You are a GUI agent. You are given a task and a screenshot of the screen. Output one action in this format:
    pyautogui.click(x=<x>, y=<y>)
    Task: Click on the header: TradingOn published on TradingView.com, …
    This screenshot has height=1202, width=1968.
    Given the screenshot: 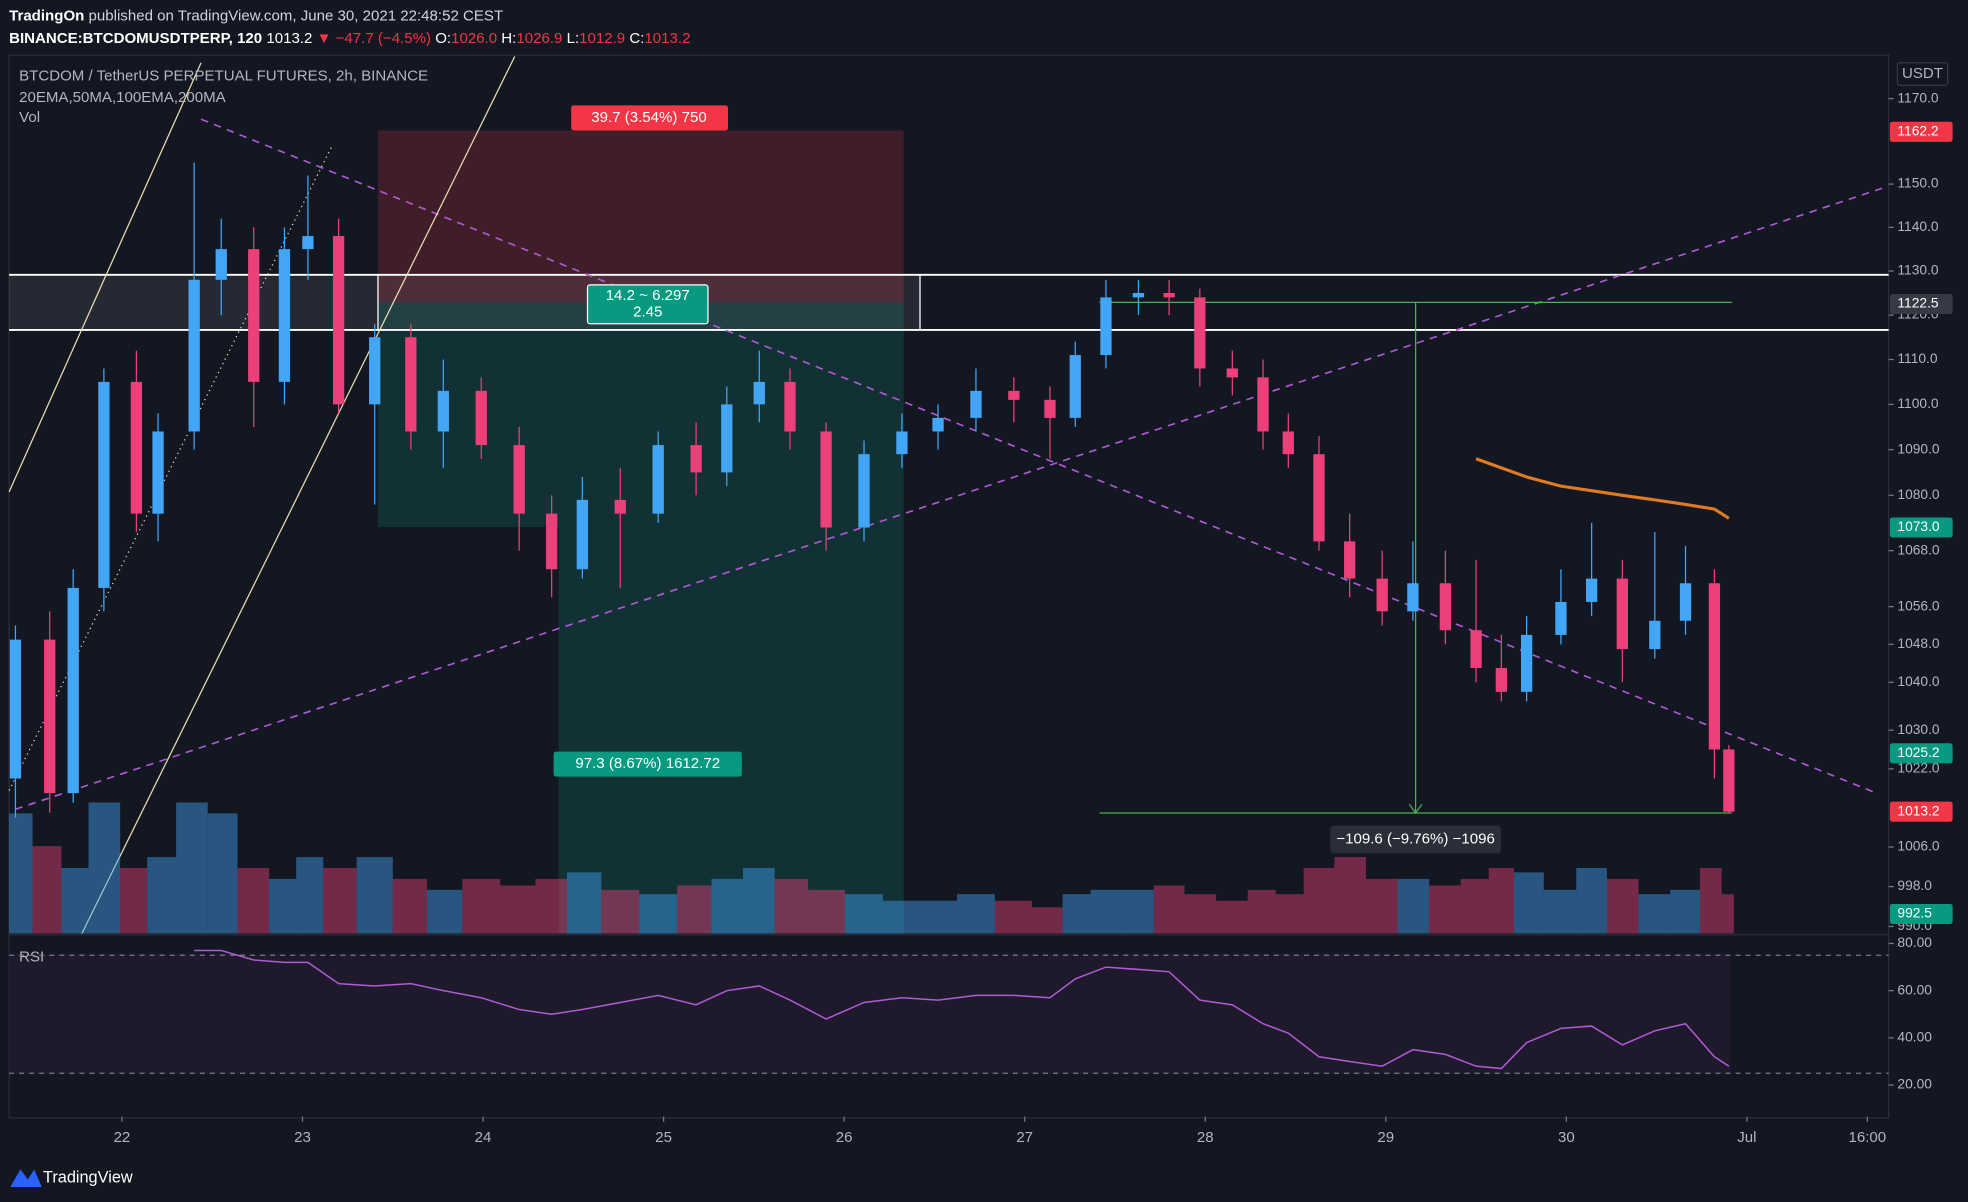 What is the action you would take?
    pyautogui.click(x=349, y=27)
    